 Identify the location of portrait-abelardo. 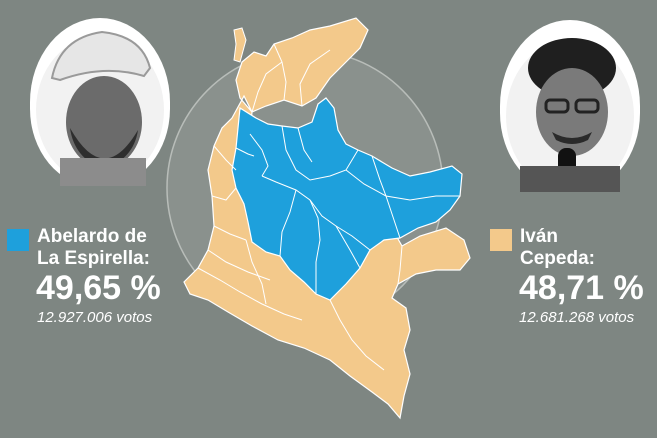
(100, 102).